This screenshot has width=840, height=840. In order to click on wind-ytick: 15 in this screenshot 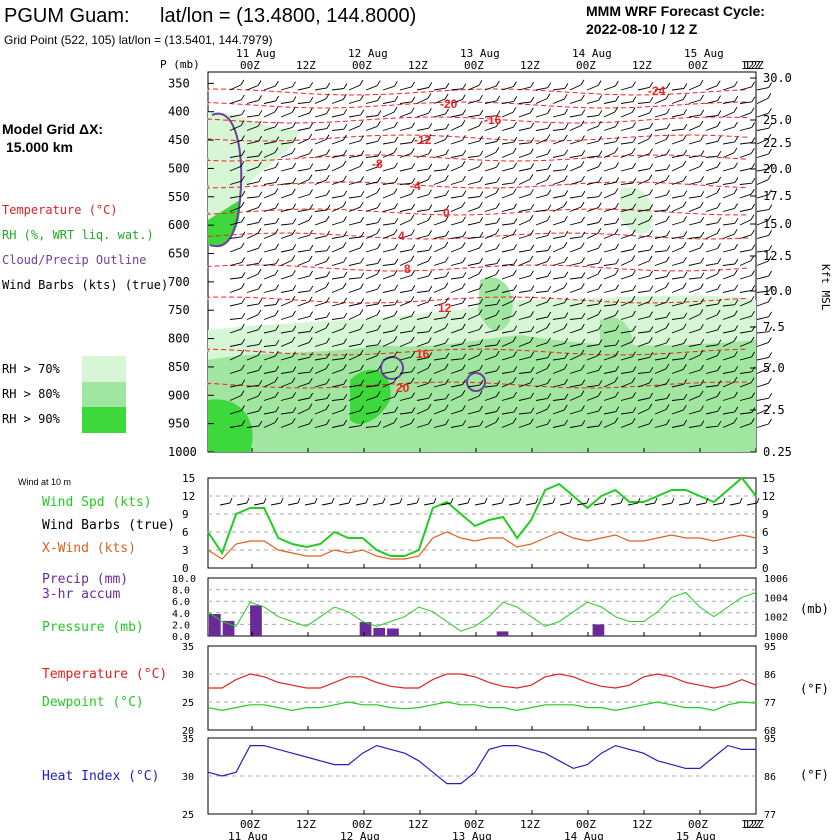, I will do `click(188, 478)`.